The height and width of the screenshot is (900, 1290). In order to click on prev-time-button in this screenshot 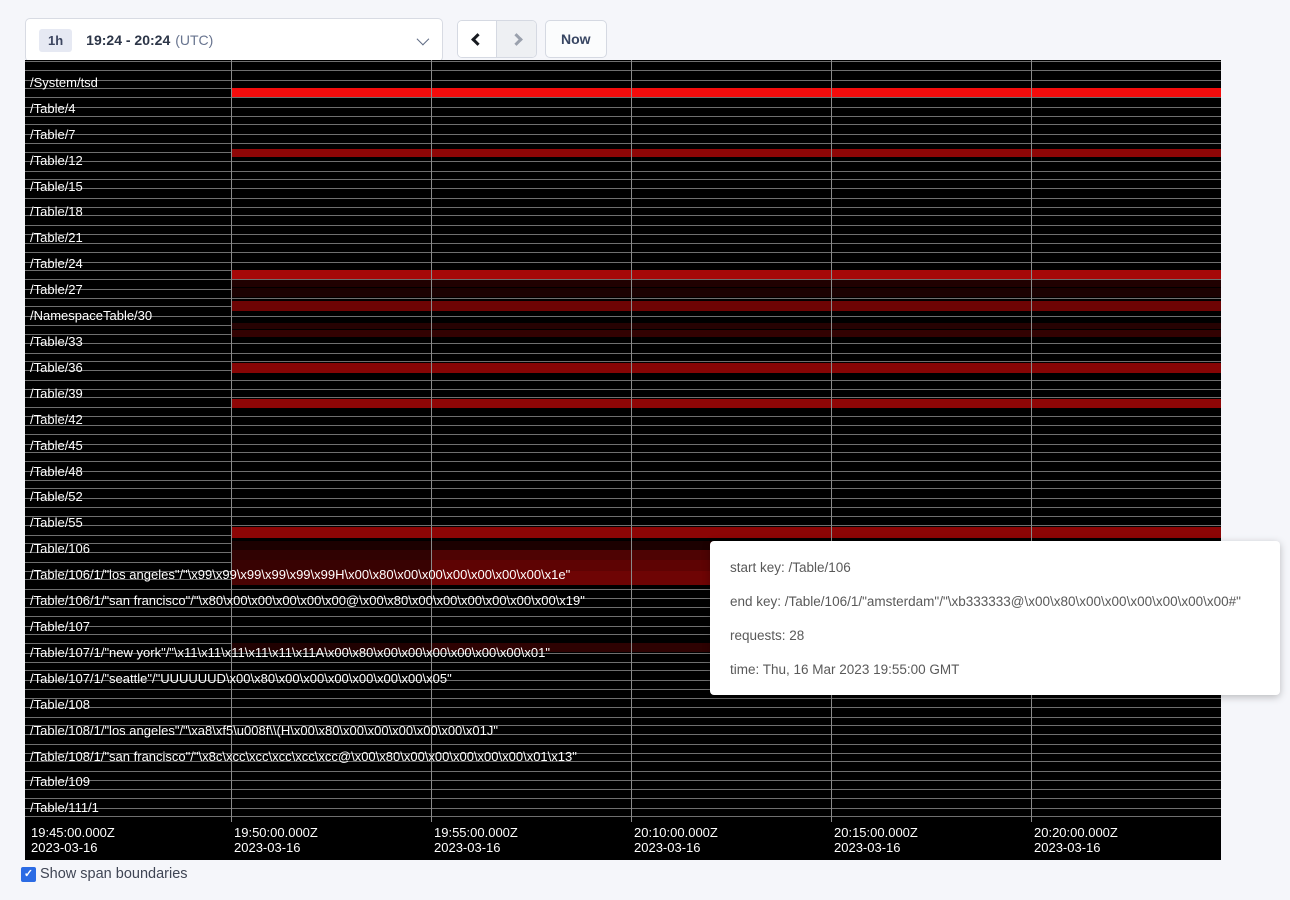, I will do `click(477, 39)`.